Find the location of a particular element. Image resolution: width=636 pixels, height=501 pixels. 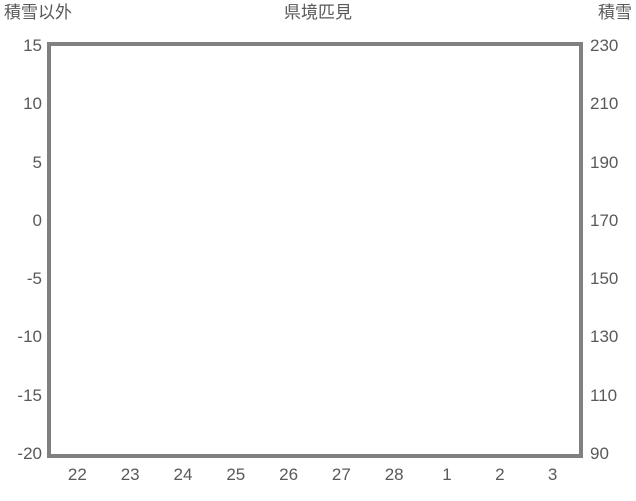

y-axis-left-tick: -5 is located at coordinates (34, 279).